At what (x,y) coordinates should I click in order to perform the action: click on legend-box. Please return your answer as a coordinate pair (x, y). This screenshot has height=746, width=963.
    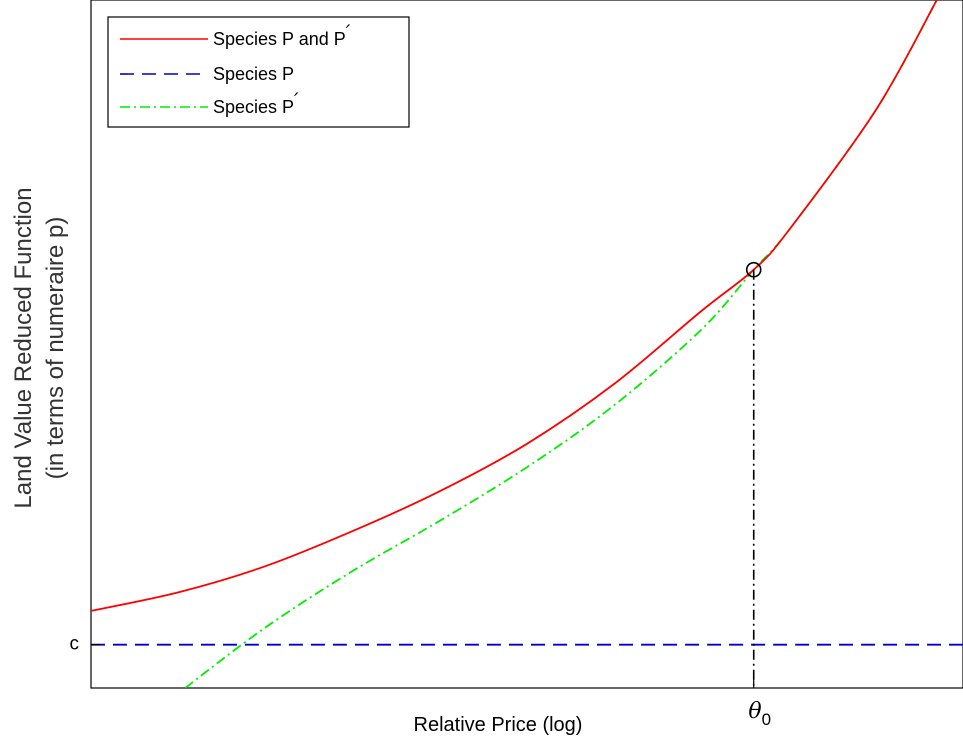
    Looking at the image, I should click on (258, 72).